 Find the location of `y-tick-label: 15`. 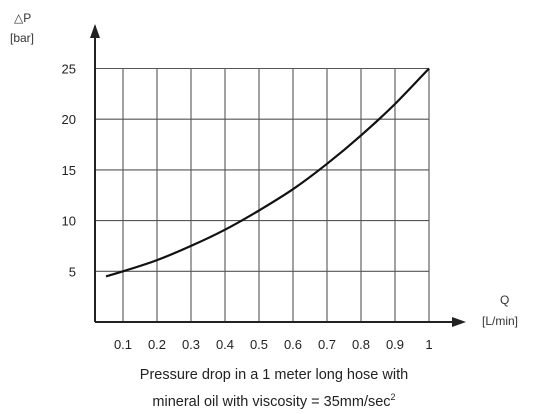

y-tick-label: 15 is located at coordinates (69, 170).